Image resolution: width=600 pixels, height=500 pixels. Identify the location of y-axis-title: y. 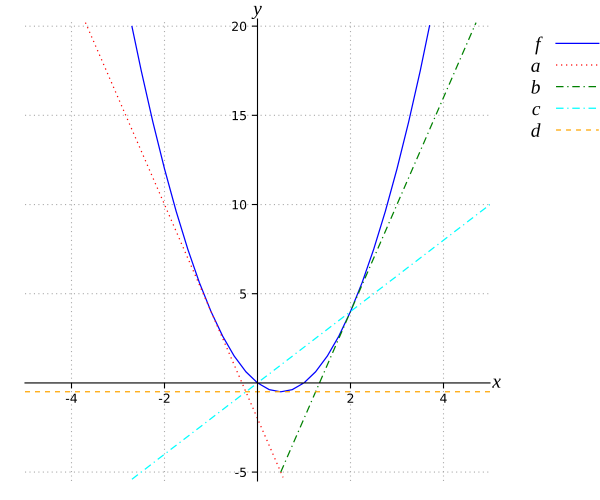
(257, 12).